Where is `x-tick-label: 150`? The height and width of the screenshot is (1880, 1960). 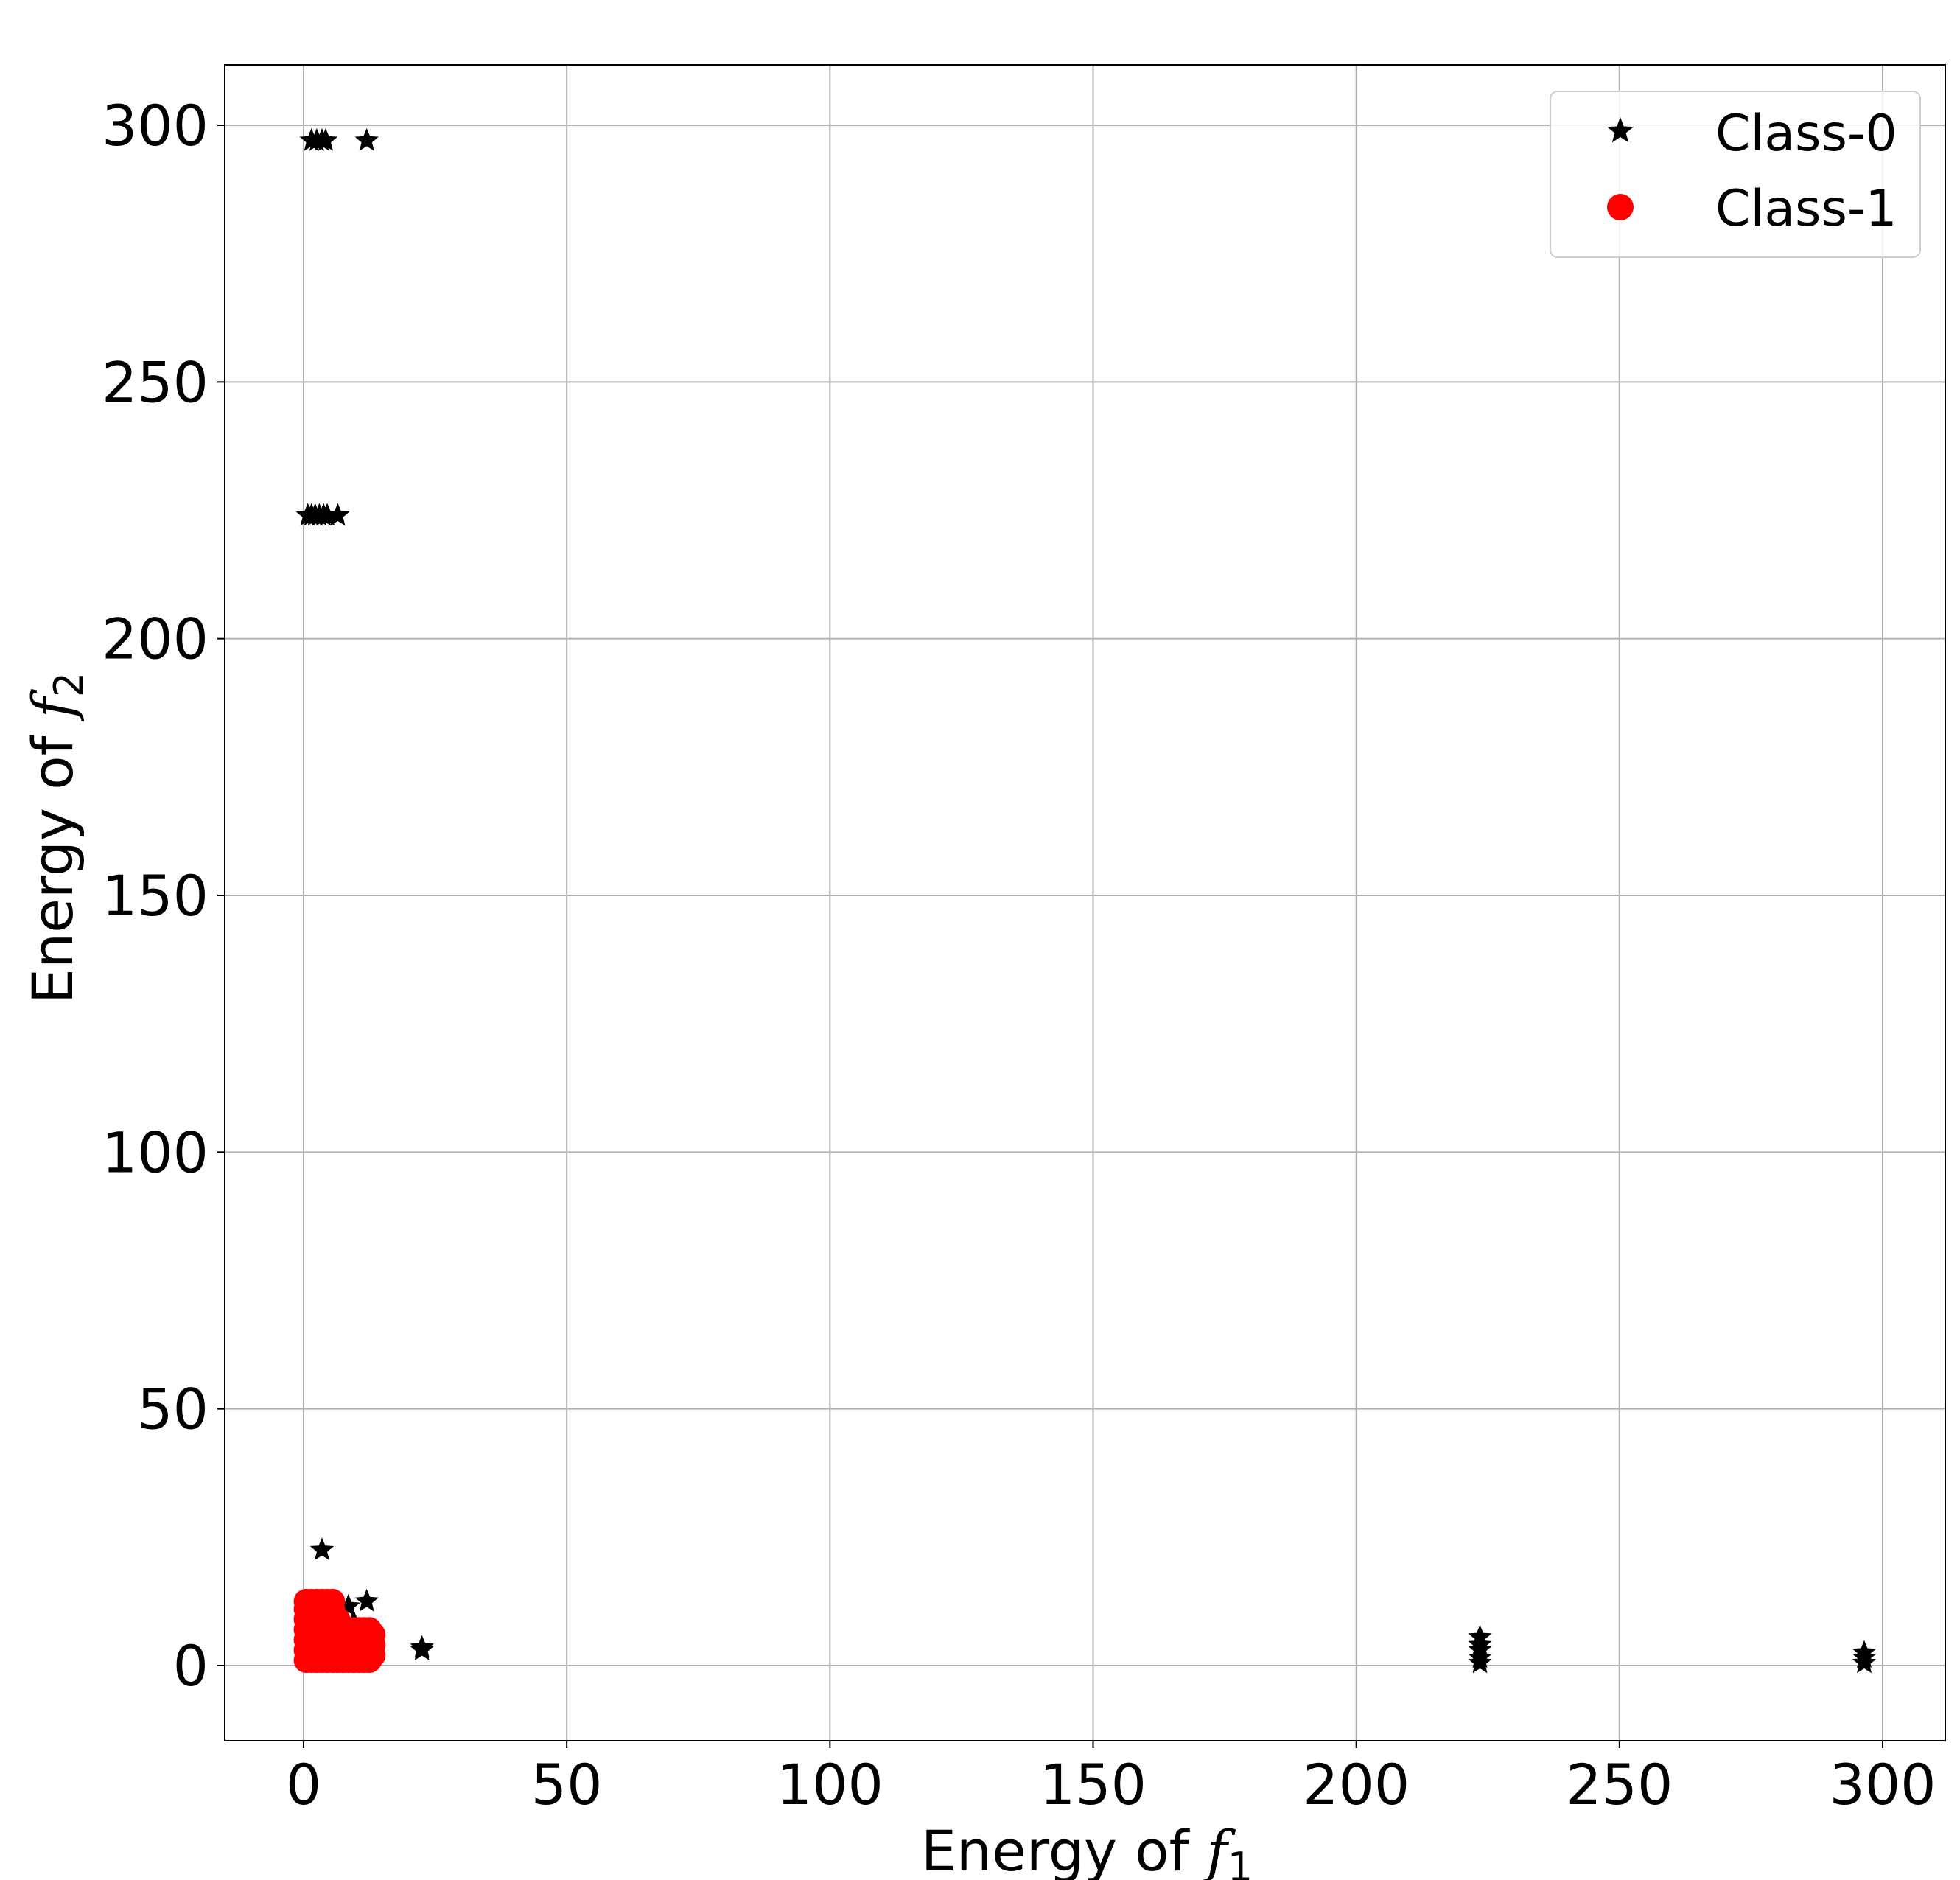 x-tick-label: 150 is located at coordinates (1093, 1784).